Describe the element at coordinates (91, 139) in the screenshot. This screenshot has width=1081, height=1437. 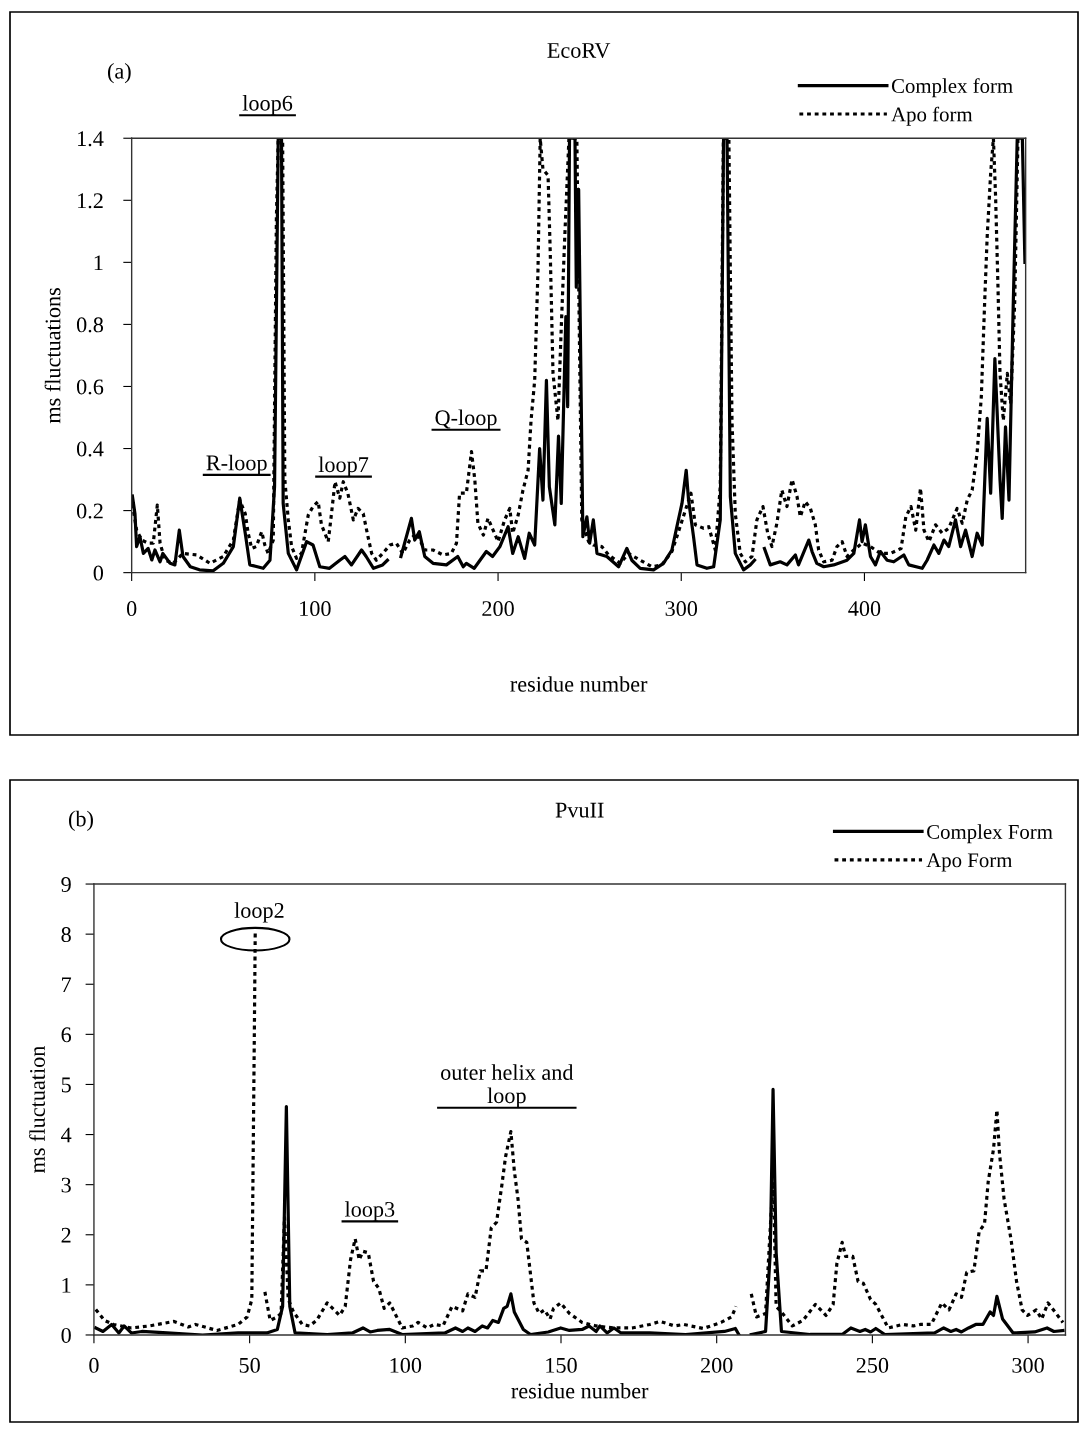
I see `y-tick-label: 1.4` at that location.